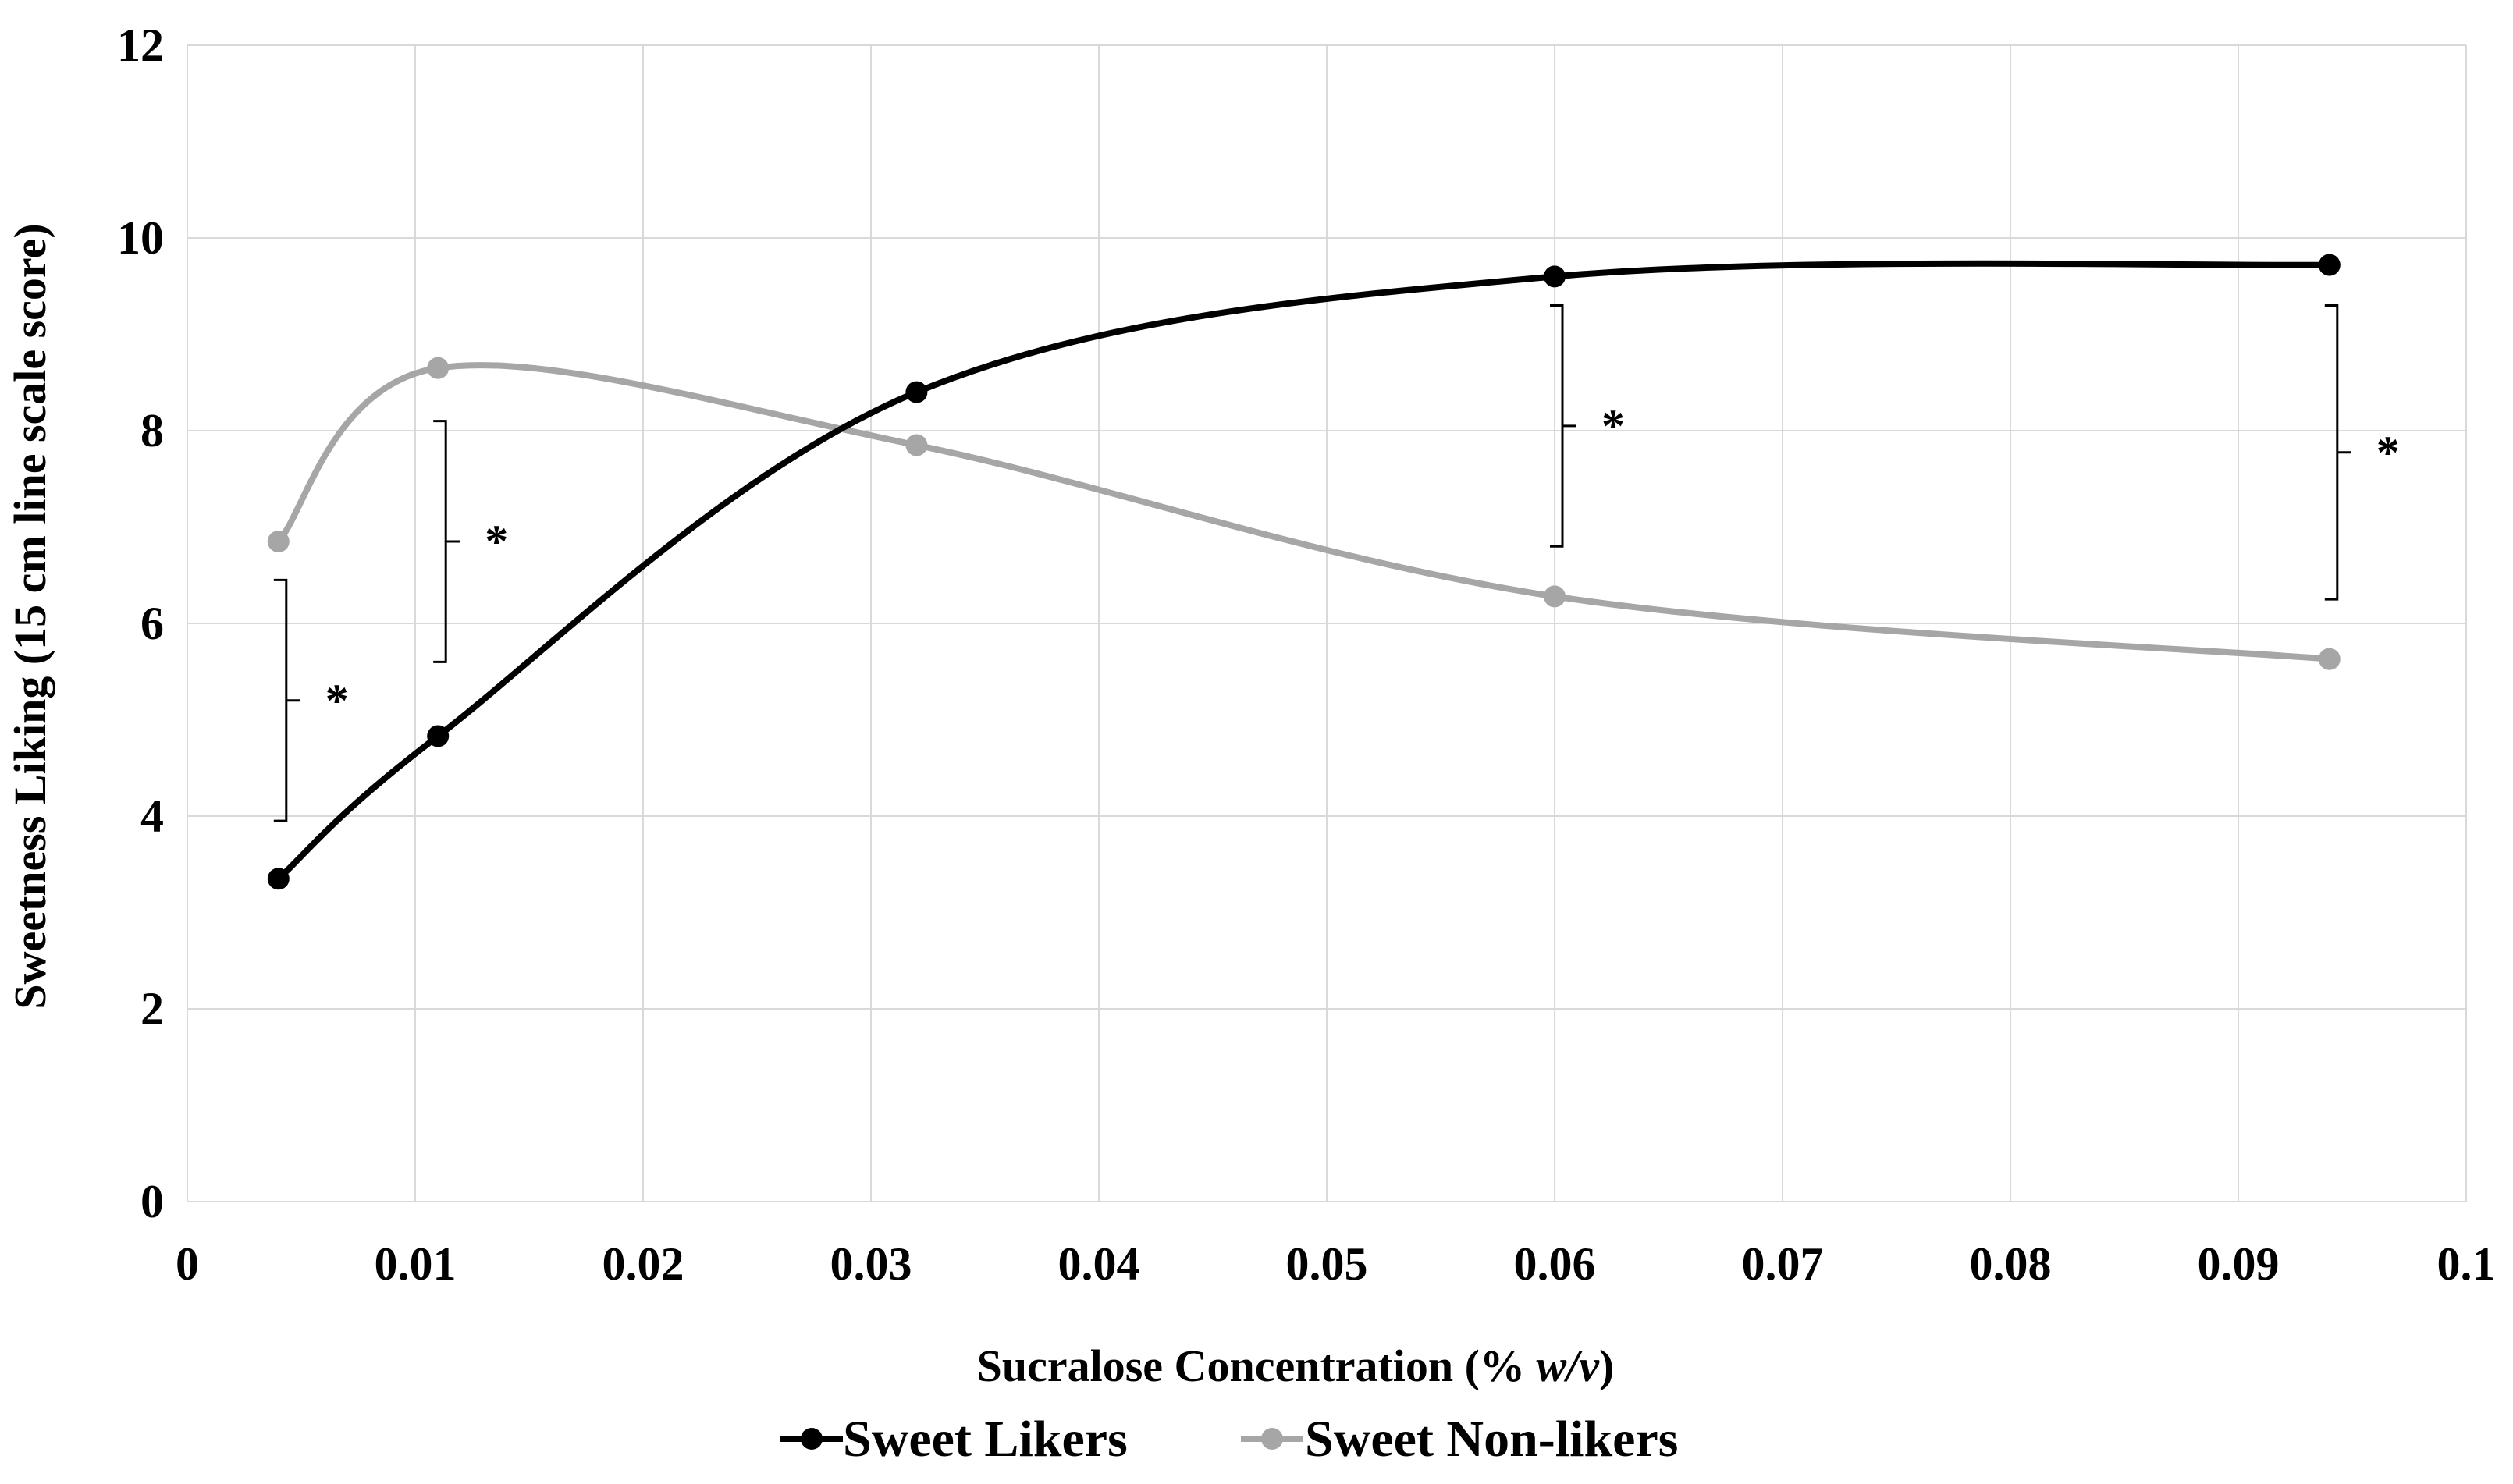  What do you see at coordinates (1296, 1365) in the screenshot?
I see `x-axis-title: Sucralose Concentration (% w/v)` at bounding box center [1296, 1365].